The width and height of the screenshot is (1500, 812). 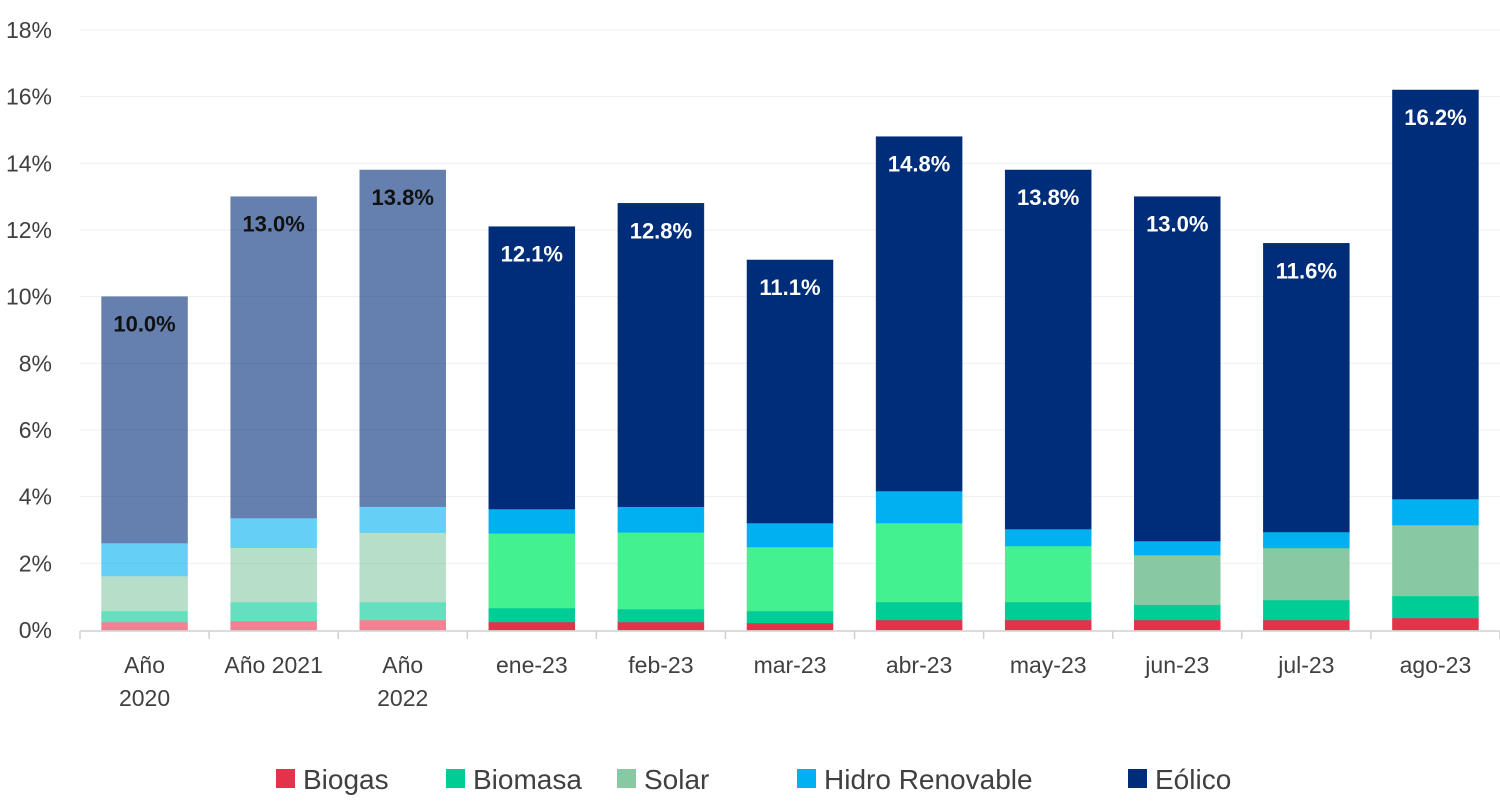 What do you see at coordinates (1193, 779) in the screenshot?
I see `legend-label: Eólico` at bounding box center [1193, 779].